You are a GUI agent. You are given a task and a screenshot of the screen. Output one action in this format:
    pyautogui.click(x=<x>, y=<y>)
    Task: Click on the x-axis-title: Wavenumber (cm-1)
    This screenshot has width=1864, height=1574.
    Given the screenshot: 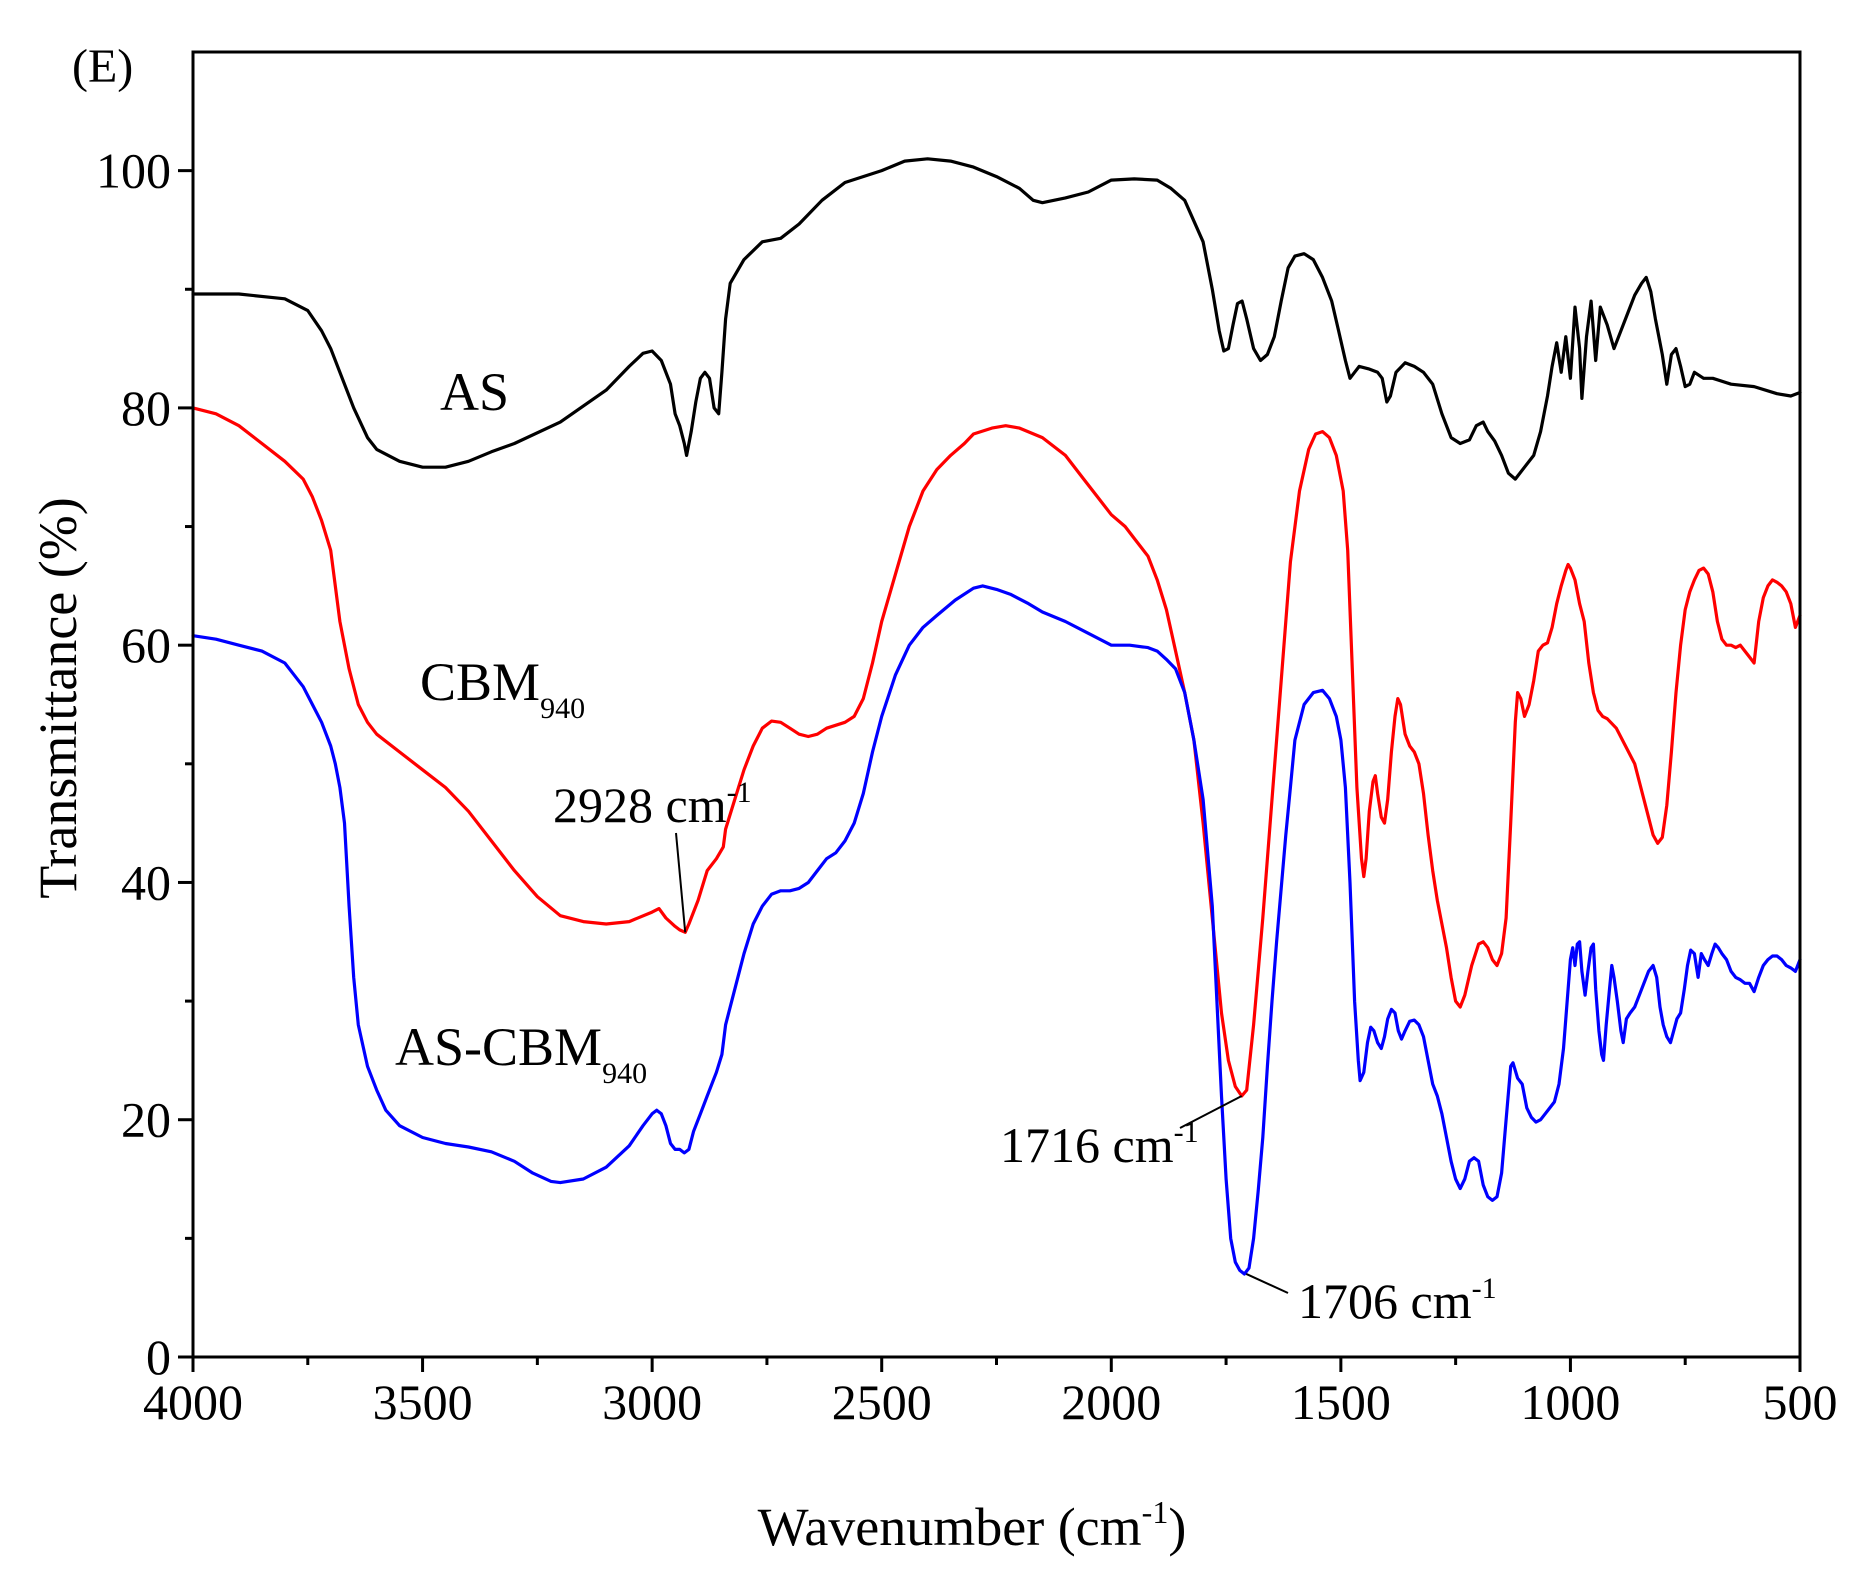 What is the action you would take?
    pyautogui.click(x=972, y=1525)
    